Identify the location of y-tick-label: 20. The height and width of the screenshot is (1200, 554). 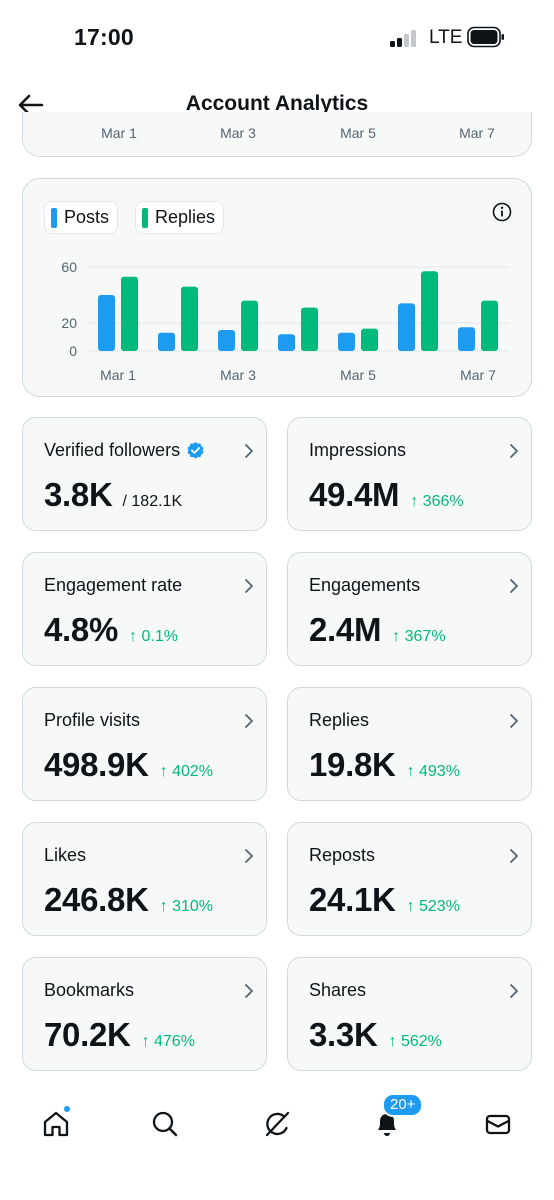
(69, 323).